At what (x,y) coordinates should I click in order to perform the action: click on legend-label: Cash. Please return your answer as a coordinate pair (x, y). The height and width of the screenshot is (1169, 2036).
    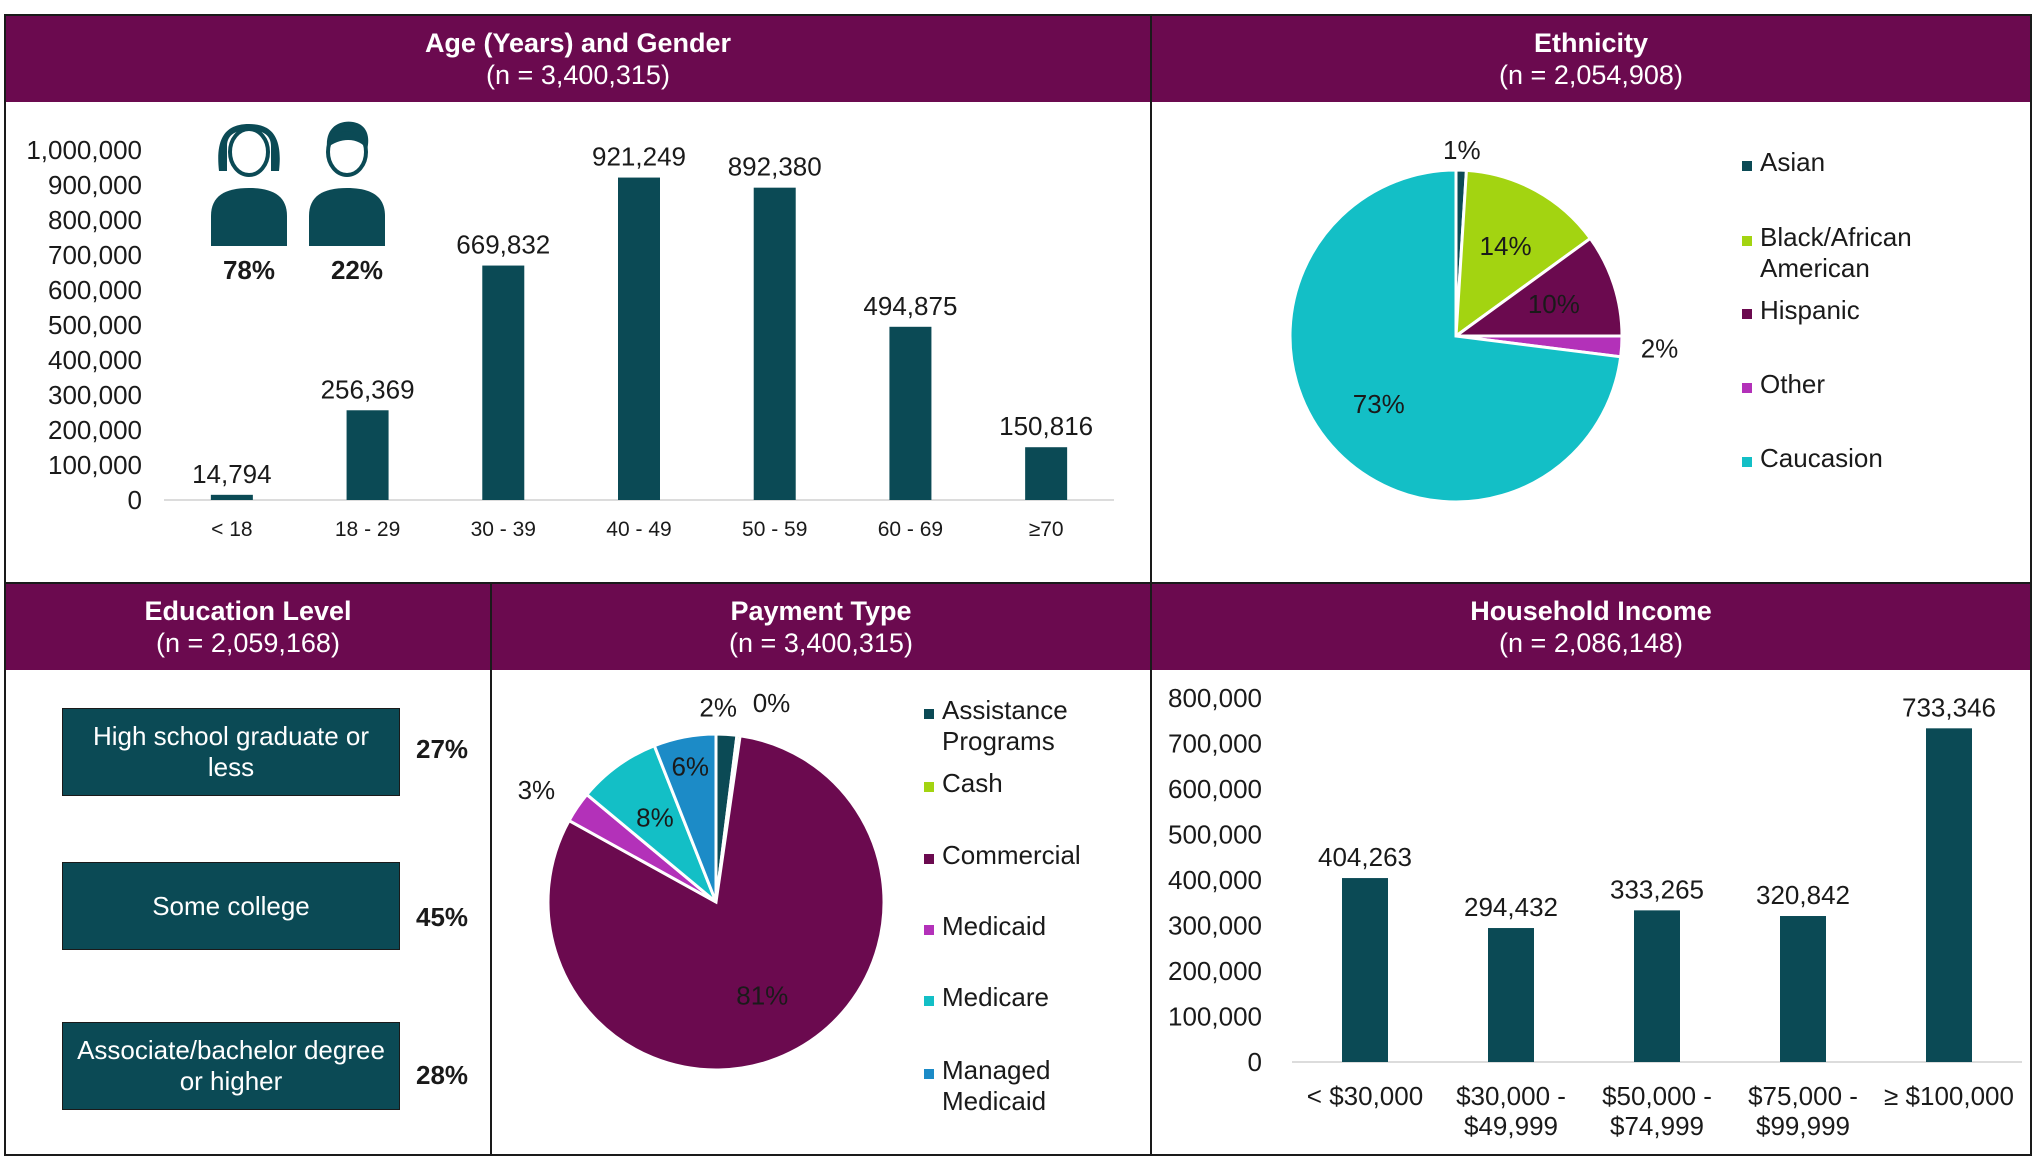
    Looking at the image, I should click on (972, 783).